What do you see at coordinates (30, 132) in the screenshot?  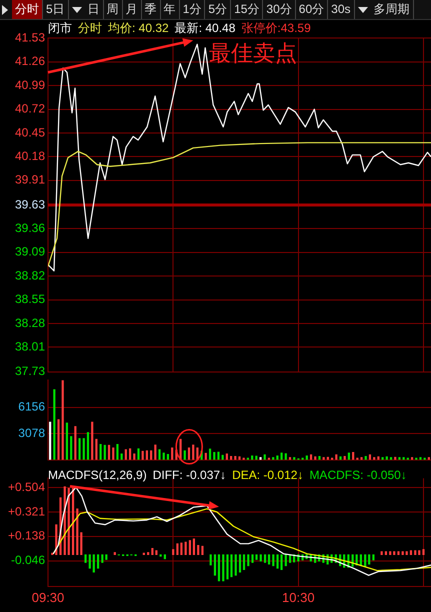 I see `y-tick-label: 40.45` at bounding box center [30, 132].